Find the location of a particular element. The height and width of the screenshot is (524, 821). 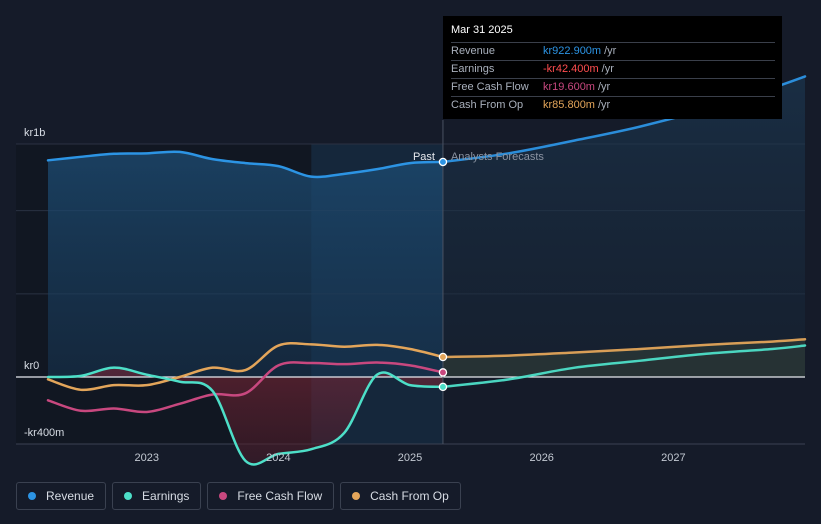

cfo-marker is located at coordinates (443, 357).